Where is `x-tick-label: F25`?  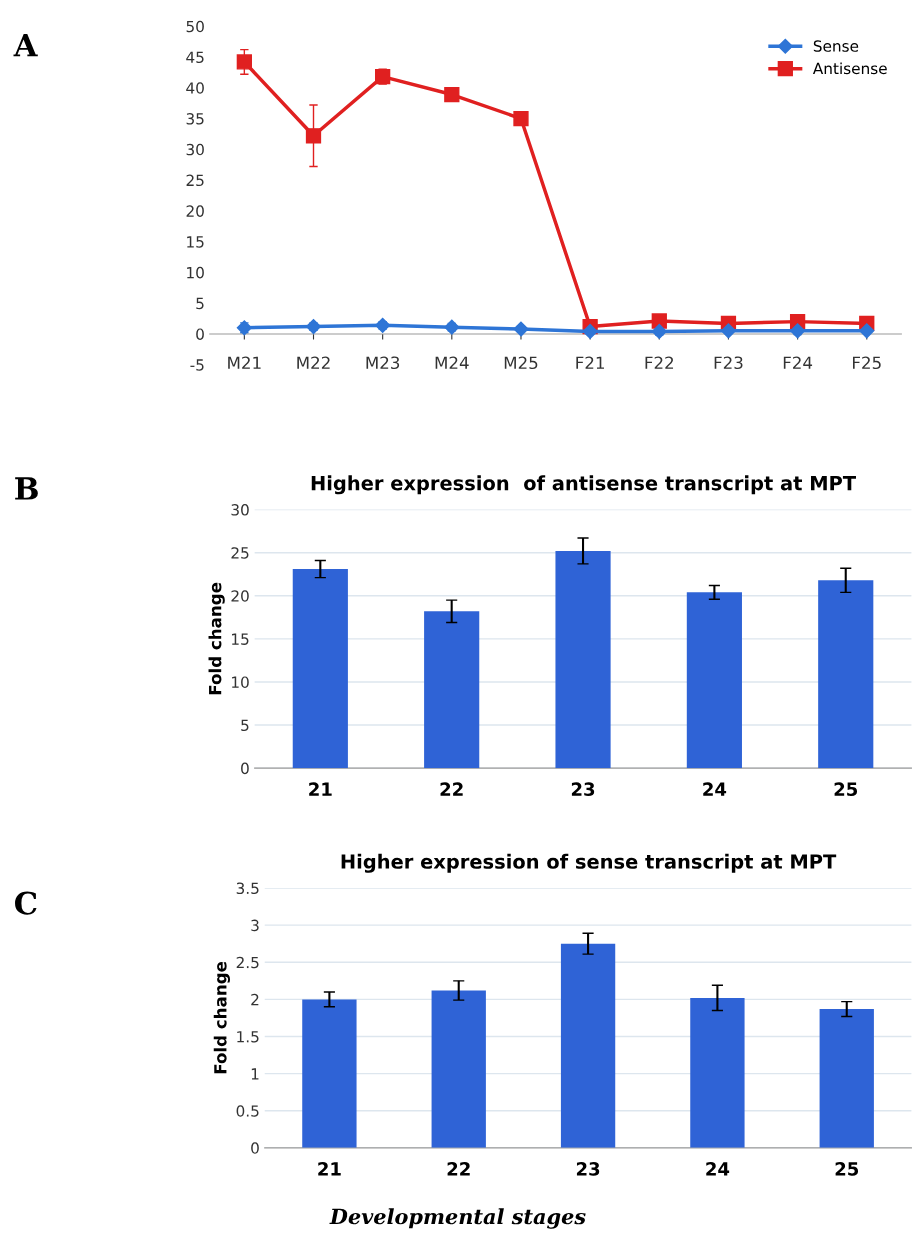
x-tick-label: F25 is located at coordinates (867, 363).